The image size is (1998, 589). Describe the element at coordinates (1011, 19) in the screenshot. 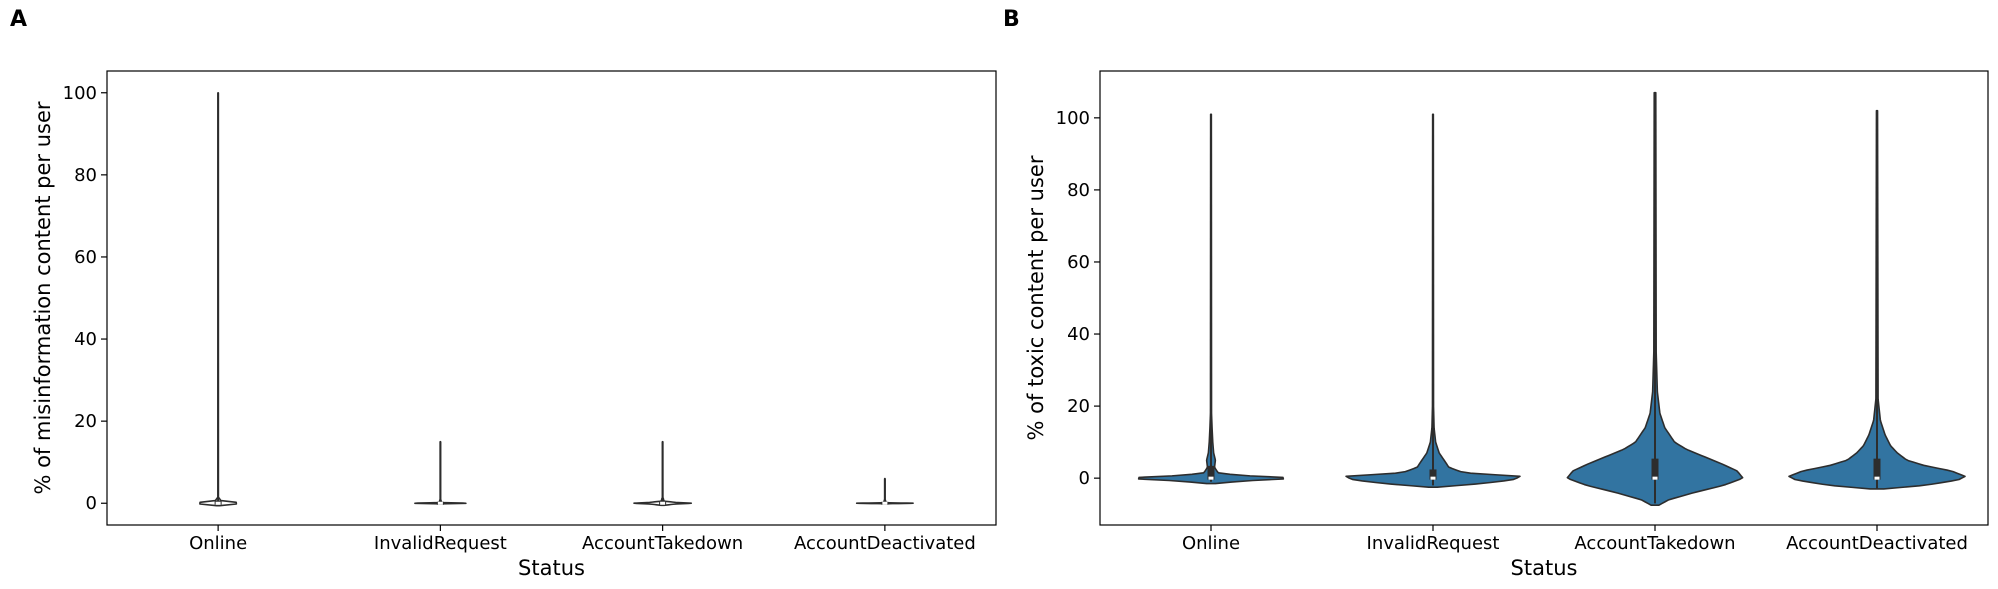

I see `panel-letter-b: B` at that location.